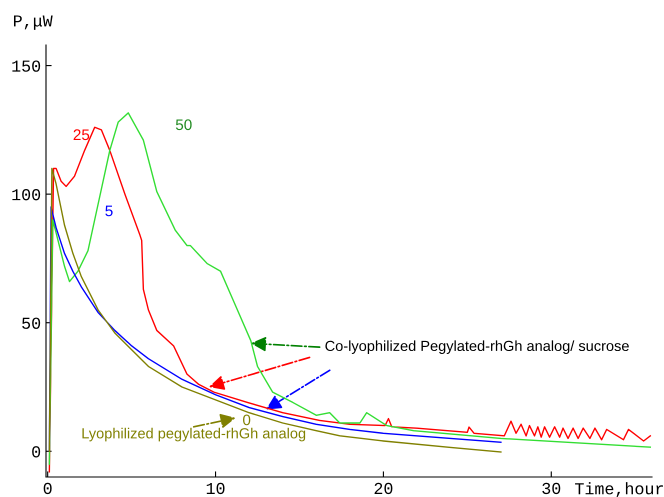 The image size is (664, 497). Describe the element at coordinates (82, 134) in the screenshot. I see `series-label: 25` at that location.